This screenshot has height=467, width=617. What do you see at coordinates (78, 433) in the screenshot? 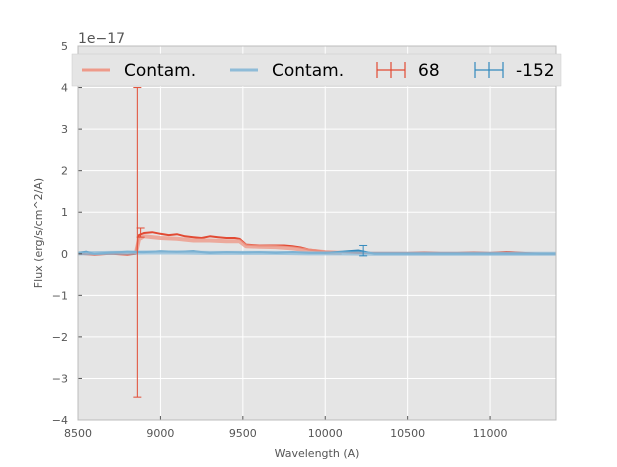
I see `x-tick-label: 8500` at bounding box center [78, 433].